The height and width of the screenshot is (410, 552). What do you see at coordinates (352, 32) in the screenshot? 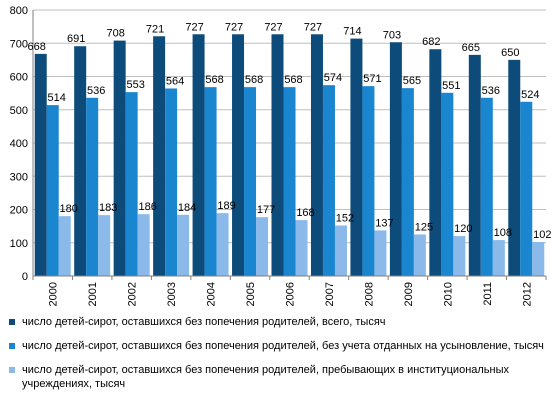
I see `data-label-2008-series-1: 714` at bounding box center [352, 32].